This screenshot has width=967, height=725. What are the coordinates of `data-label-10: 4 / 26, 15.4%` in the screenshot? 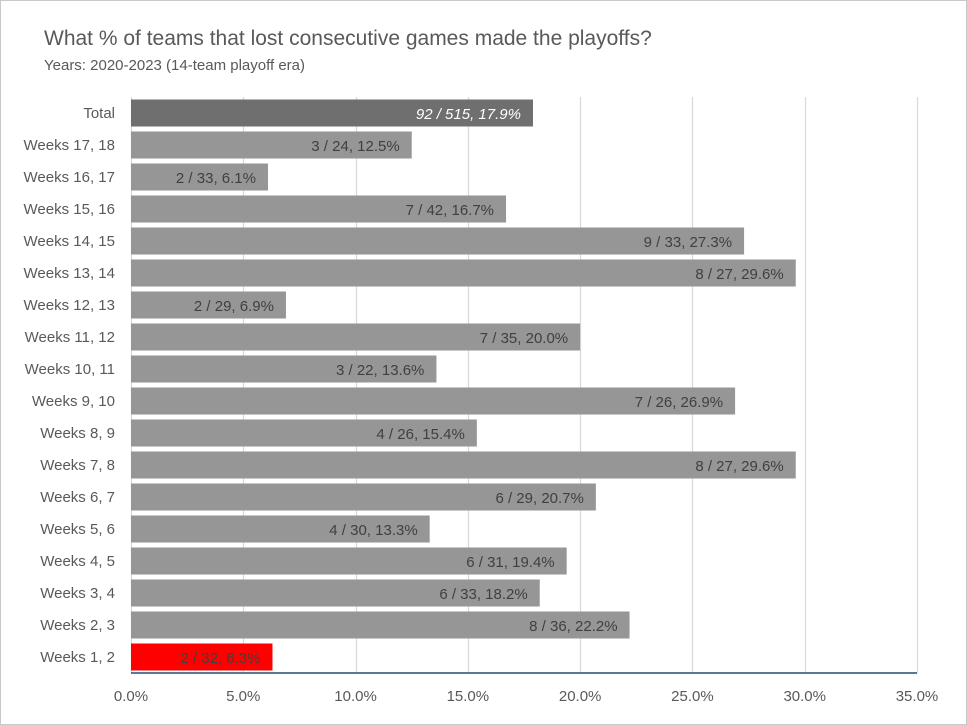 It's located at (420, 434).